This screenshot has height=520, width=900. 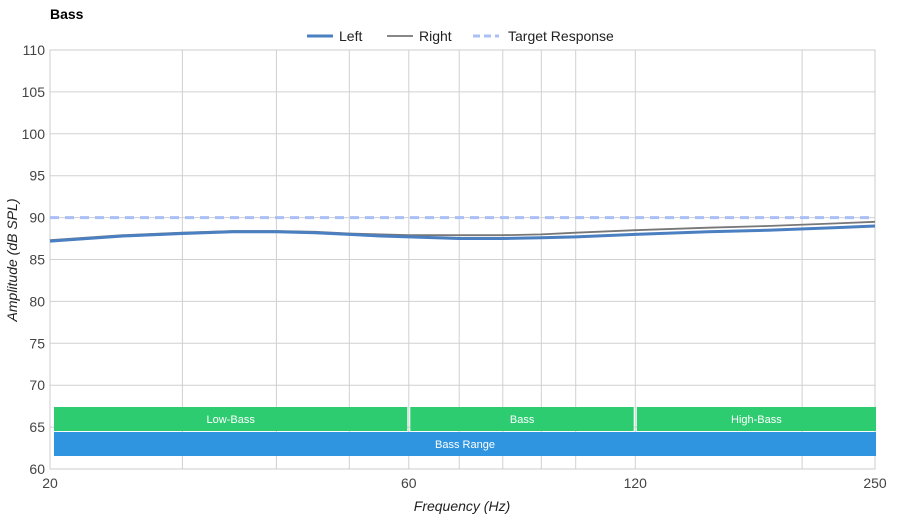 I want to click on legend-label: Left, so click(x=350, y=36).